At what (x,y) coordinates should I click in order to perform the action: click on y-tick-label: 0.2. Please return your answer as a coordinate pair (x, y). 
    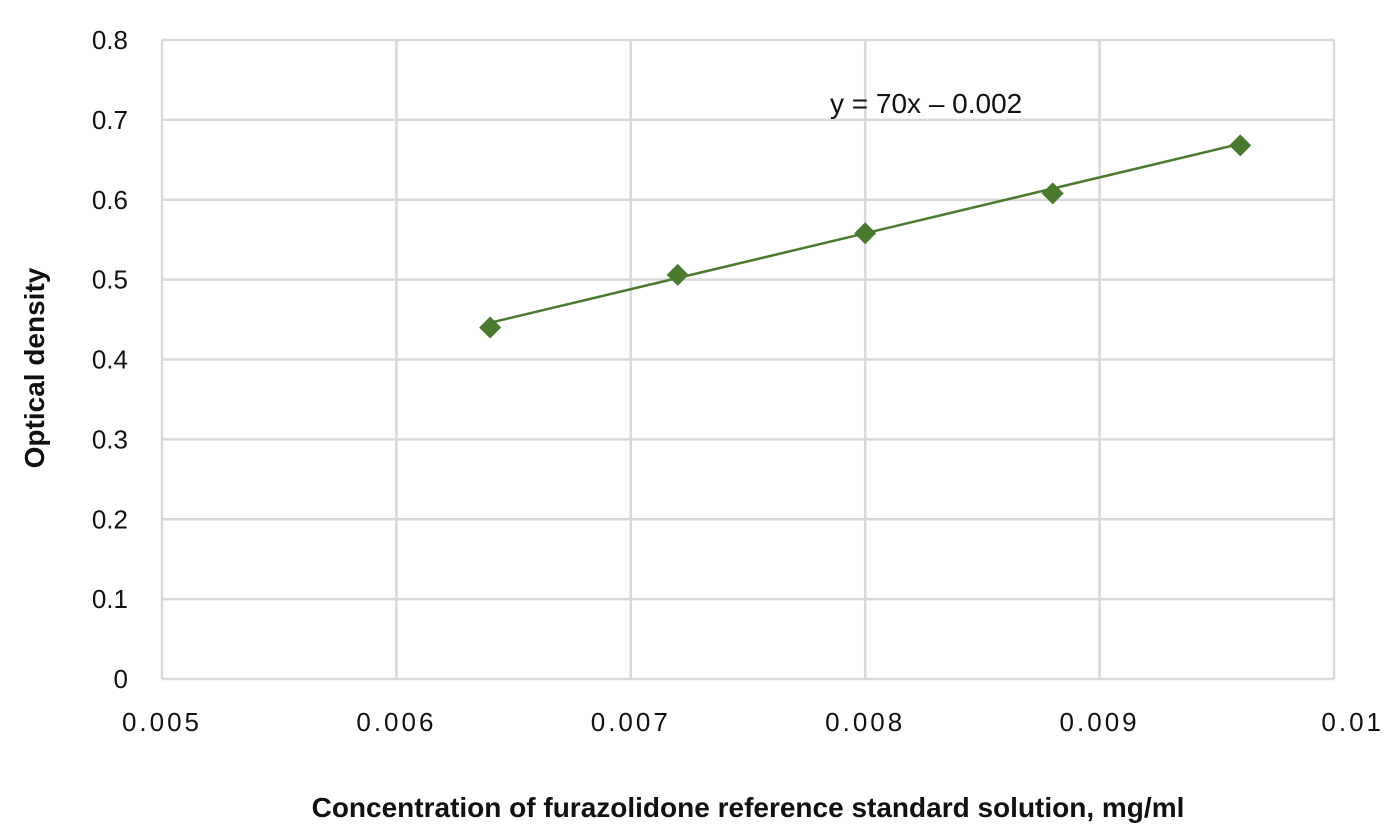
    Looking at the image, I should click on (110, 519).